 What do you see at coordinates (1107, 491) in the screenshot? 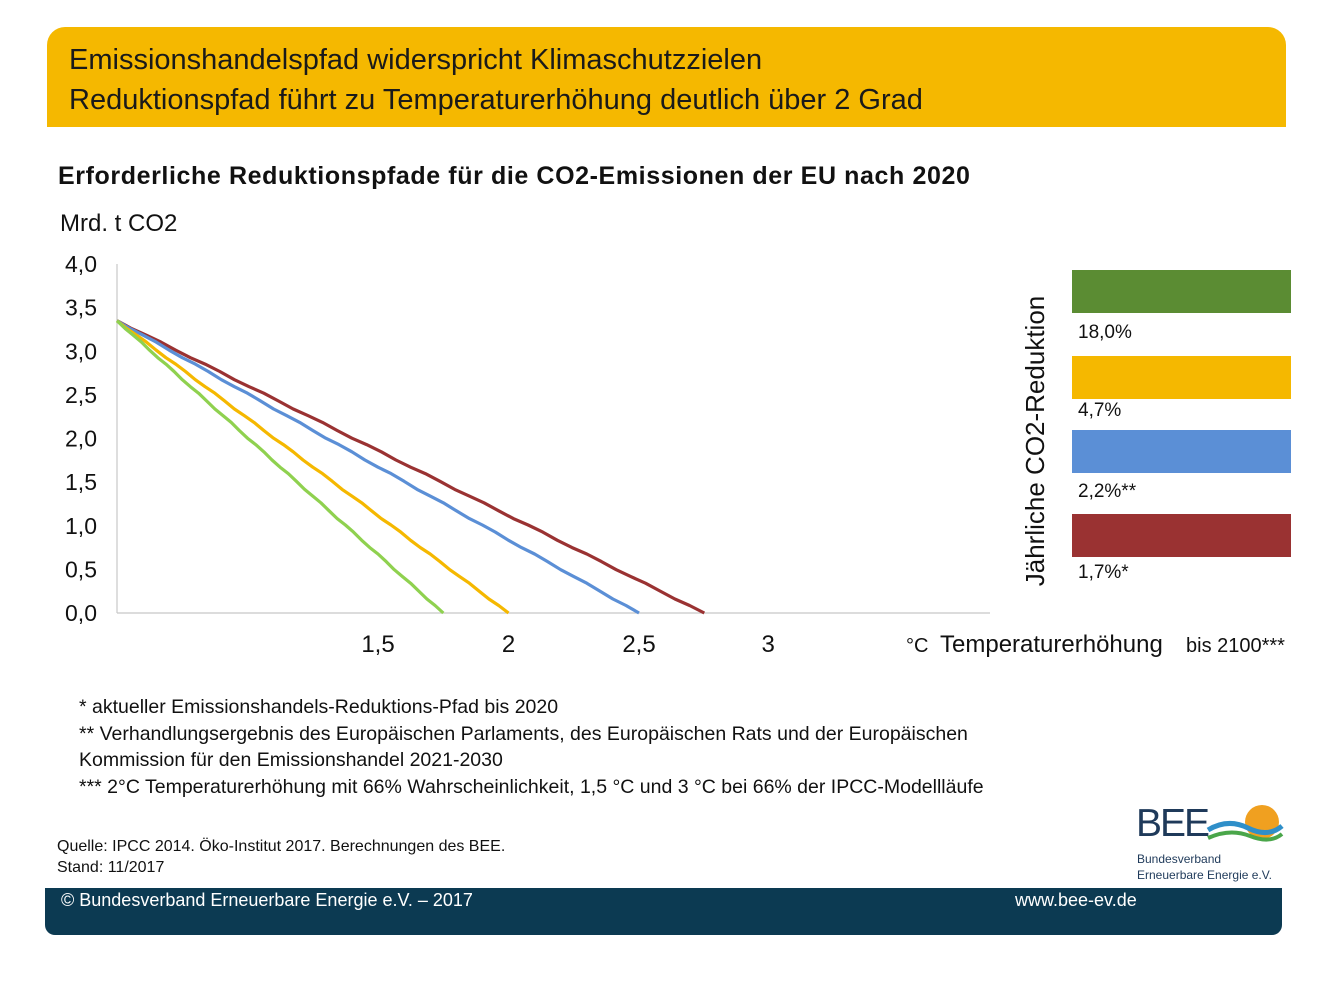
I see `legend-label: 2,2%**` at bounding box center [1107, 491].